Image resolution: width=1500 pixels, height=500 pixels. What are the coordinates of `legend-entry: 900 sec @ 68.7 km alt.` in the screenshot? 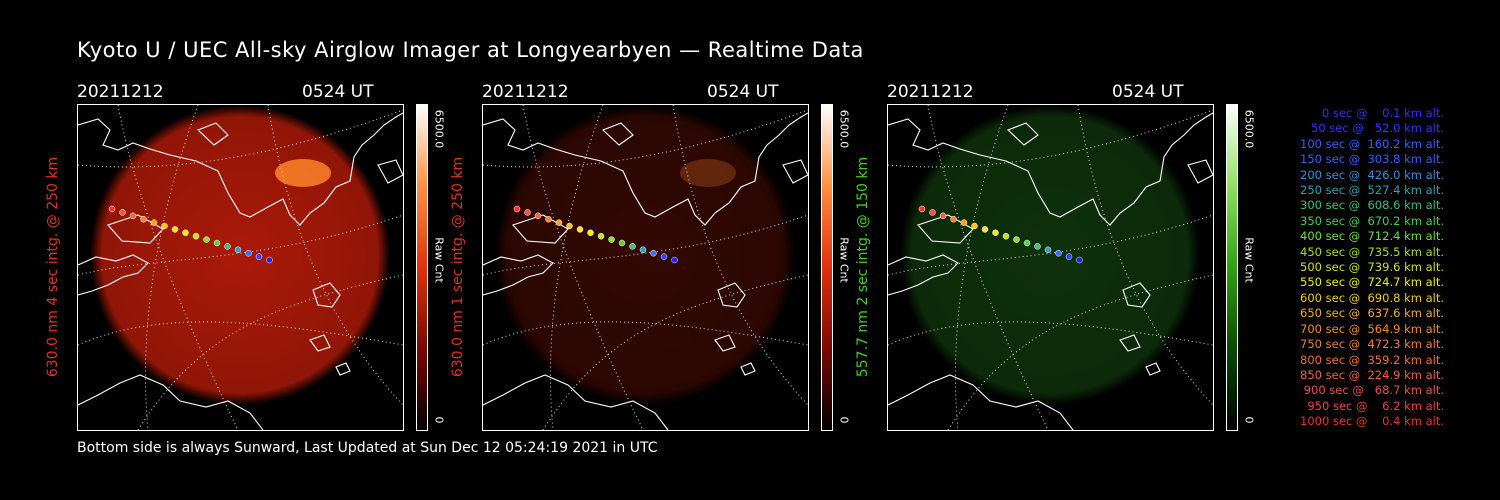 It's located at (1372, 390).